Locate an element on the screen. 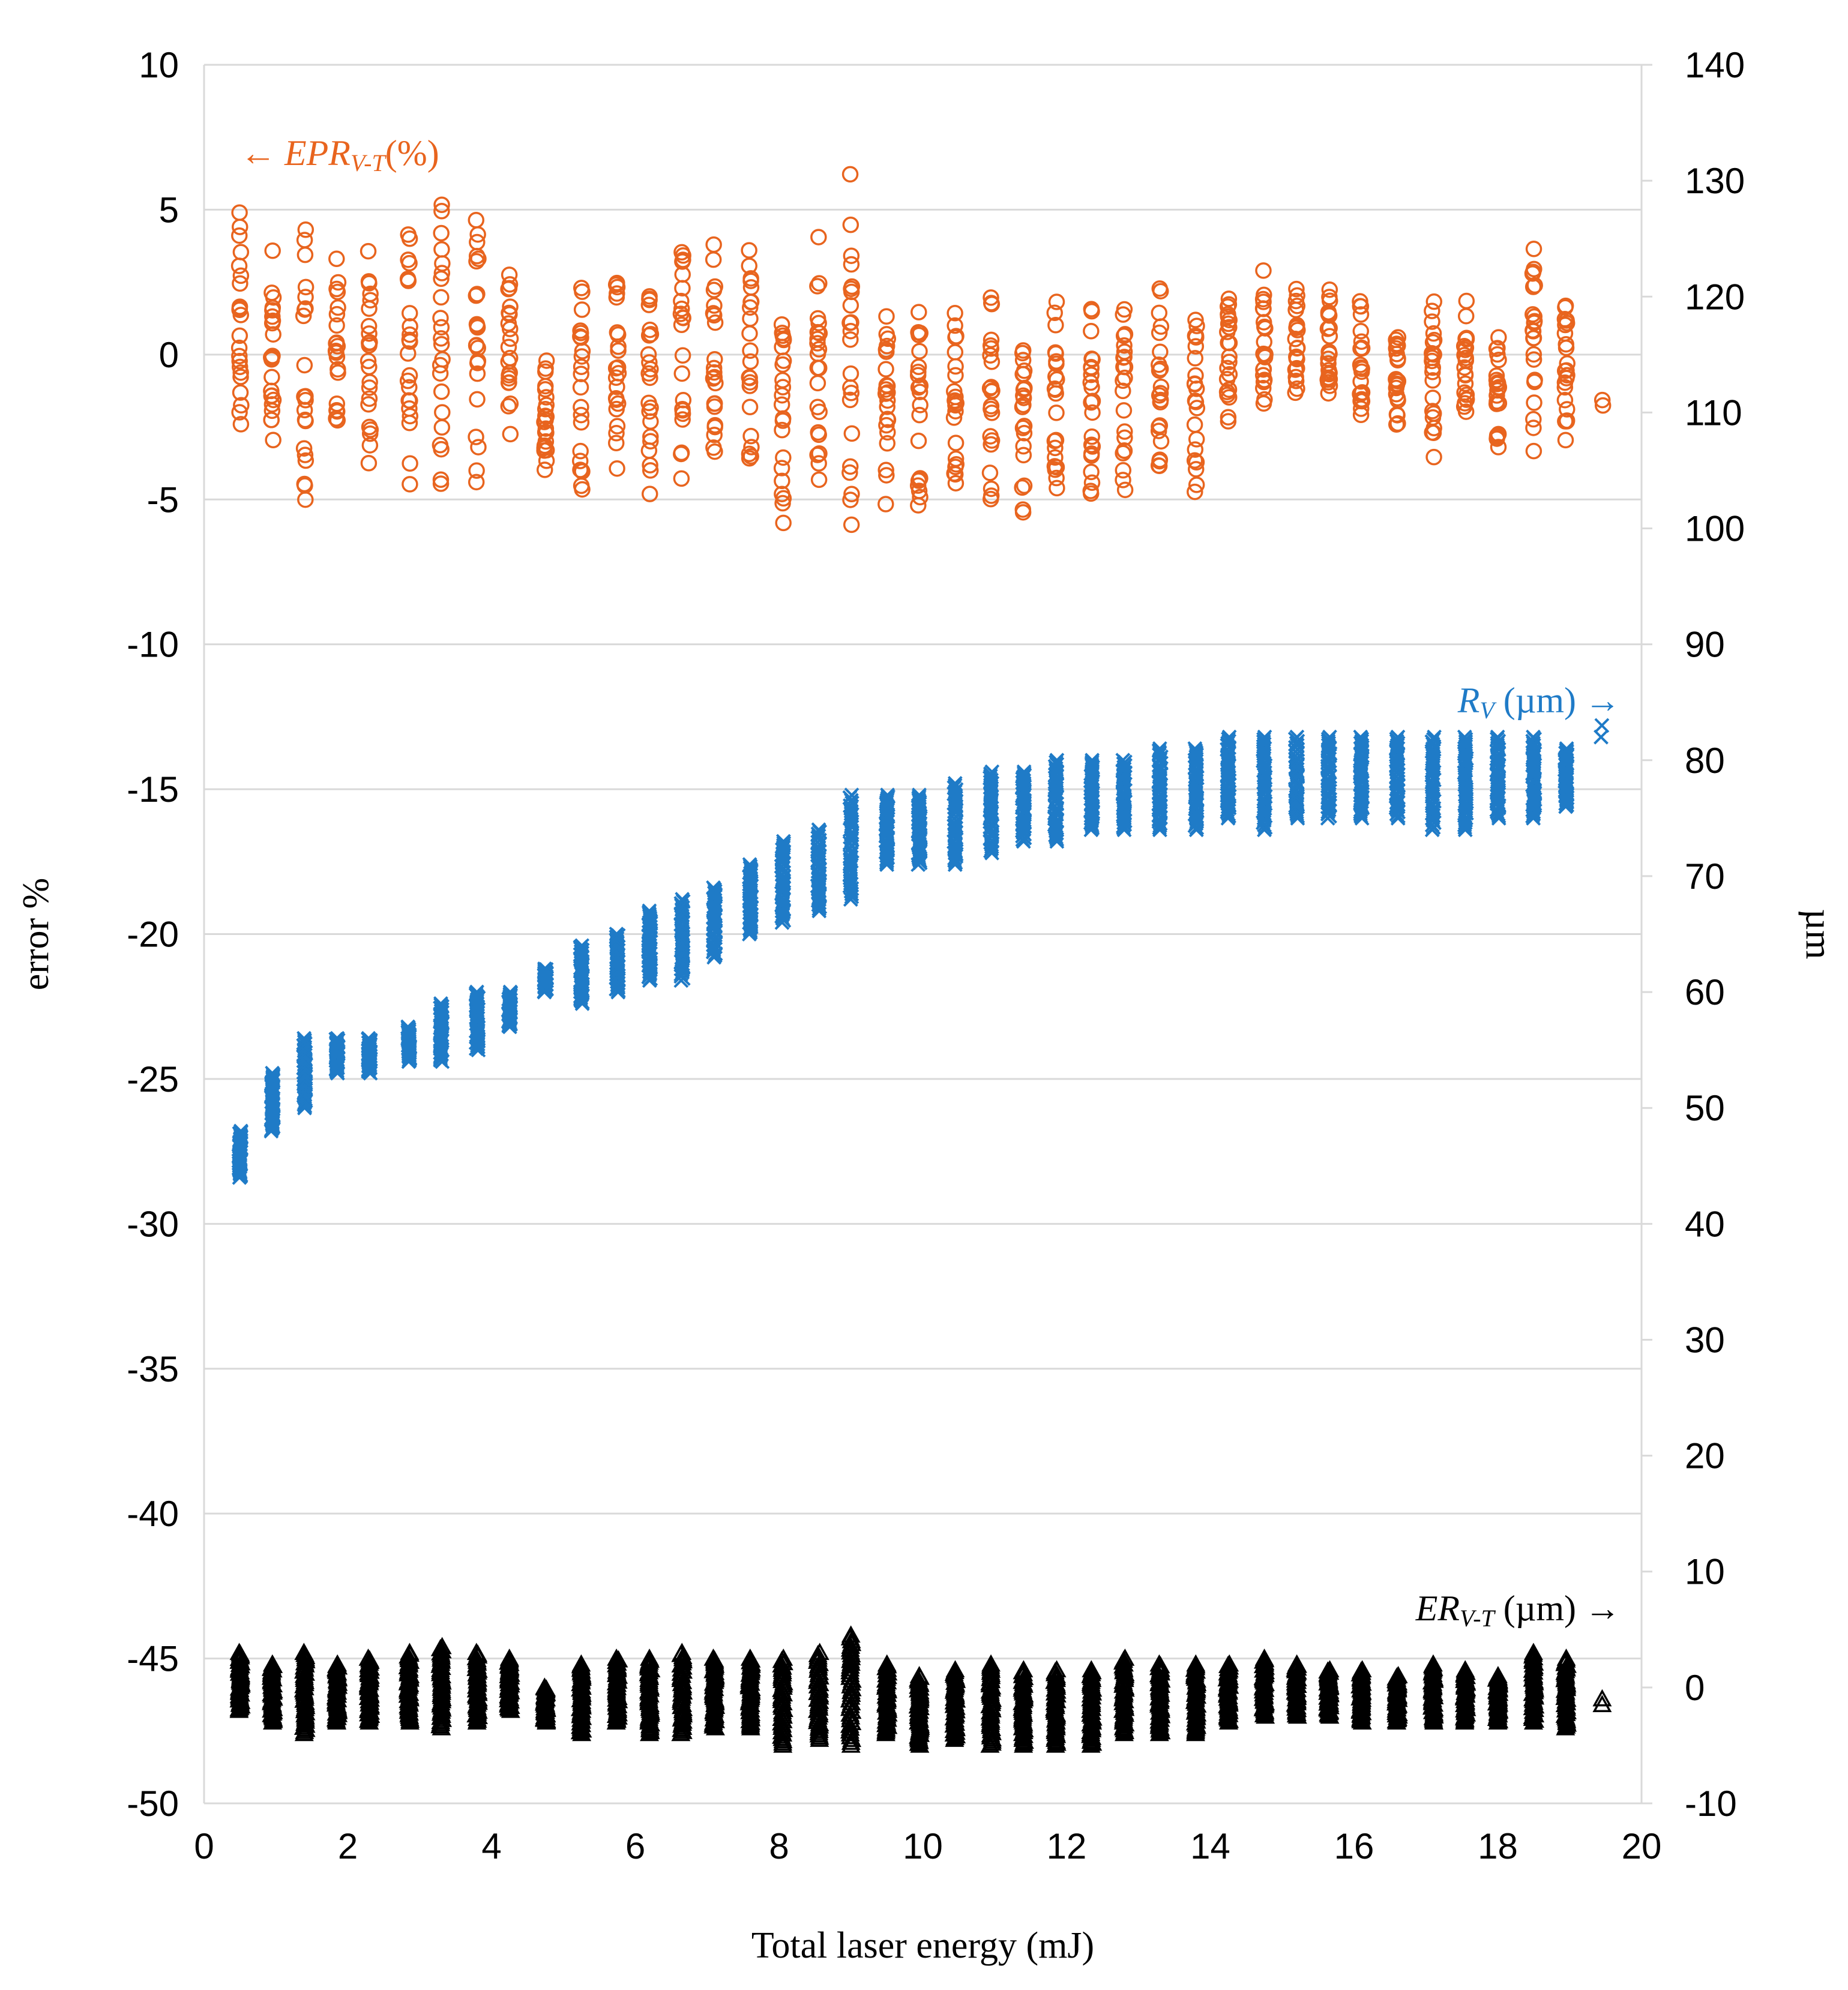  y-left-tick-label: -30 is located at coordinates (153, 1224).